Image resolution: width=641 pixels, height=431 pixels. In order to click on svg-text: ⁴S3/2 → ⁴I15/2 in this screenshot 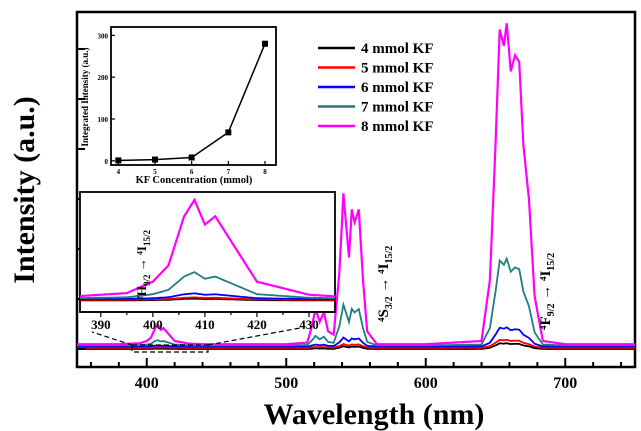, I will do `click(385, 284)`.